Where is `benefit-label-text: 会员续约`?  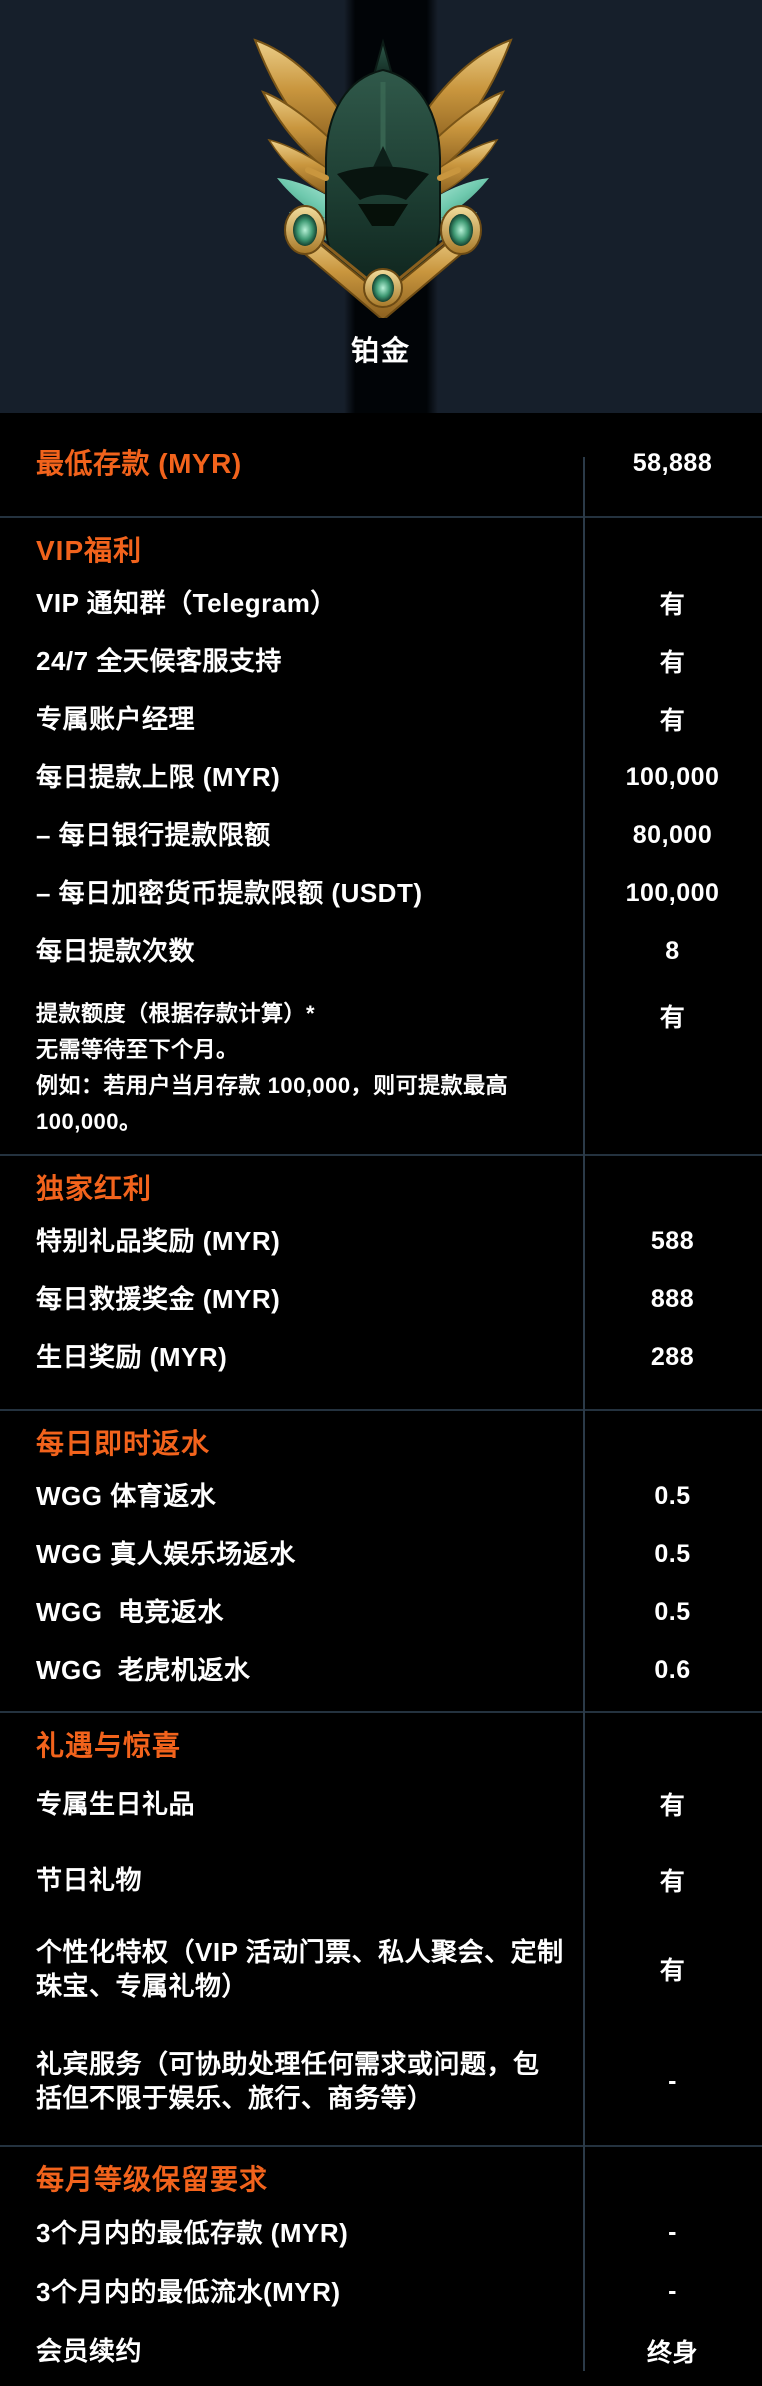 benefit-label-text: 会员续约 is located at coordinates (89, 2350).